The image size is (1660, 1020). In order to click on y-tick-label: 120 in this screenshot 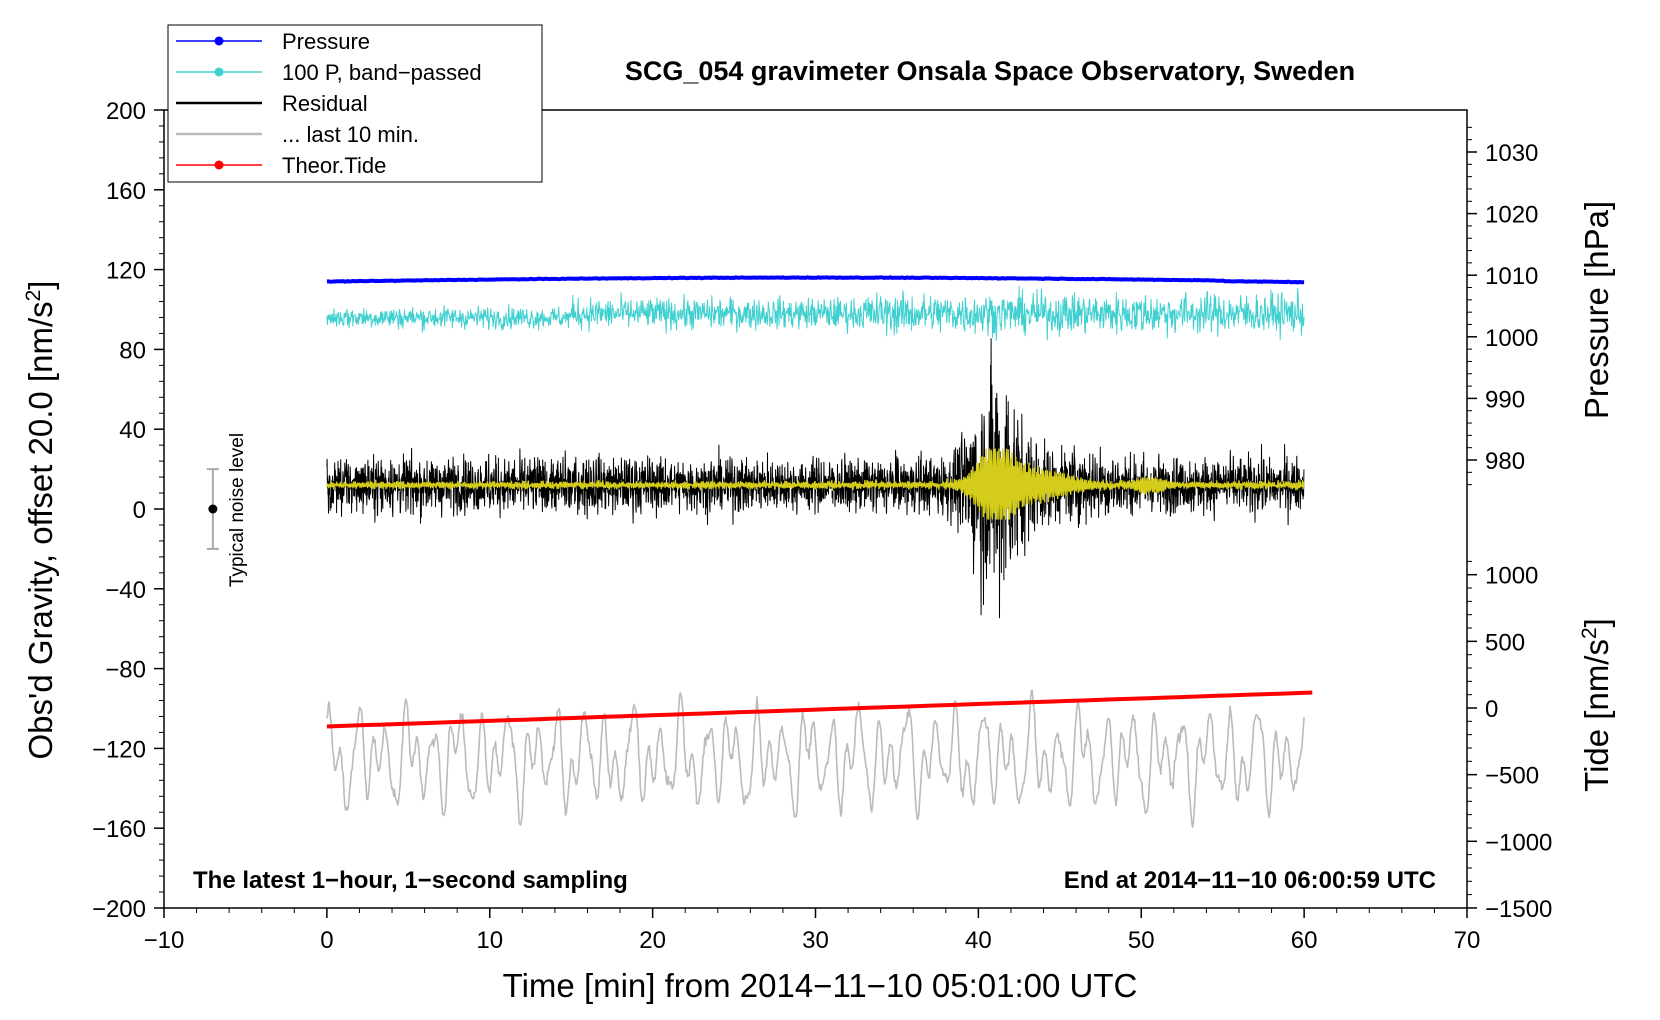, I will do `click(126, 271)`.